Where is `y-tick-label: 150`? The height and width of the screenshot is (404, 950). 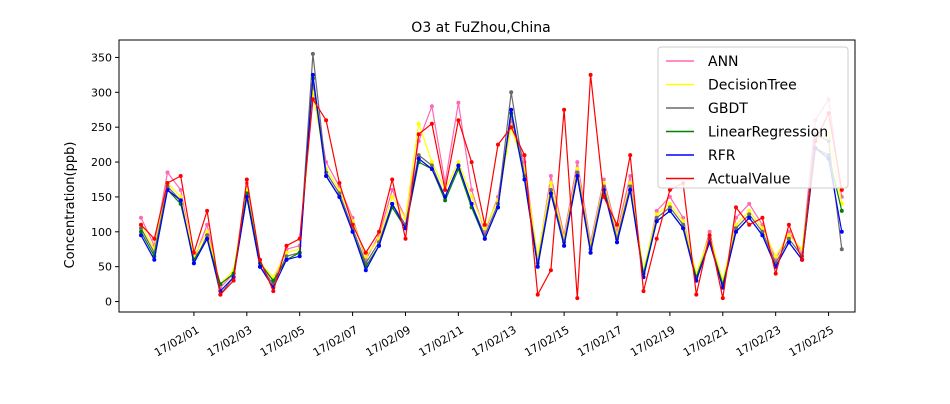
y-tick-label: 150 is located at coordinates (101, 197).